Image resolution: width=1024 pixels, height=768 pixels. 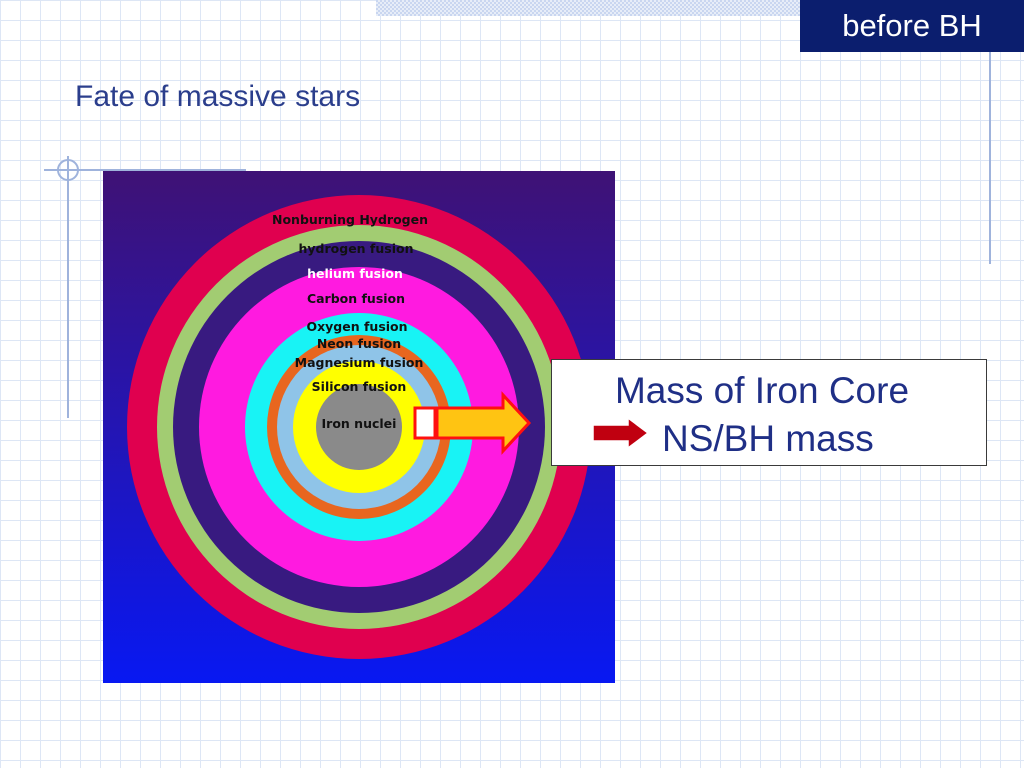 What do you see at coordinates (621, 433) in the screenshot?
I see `right-arrow-icon` at bounding box center [621, 433].